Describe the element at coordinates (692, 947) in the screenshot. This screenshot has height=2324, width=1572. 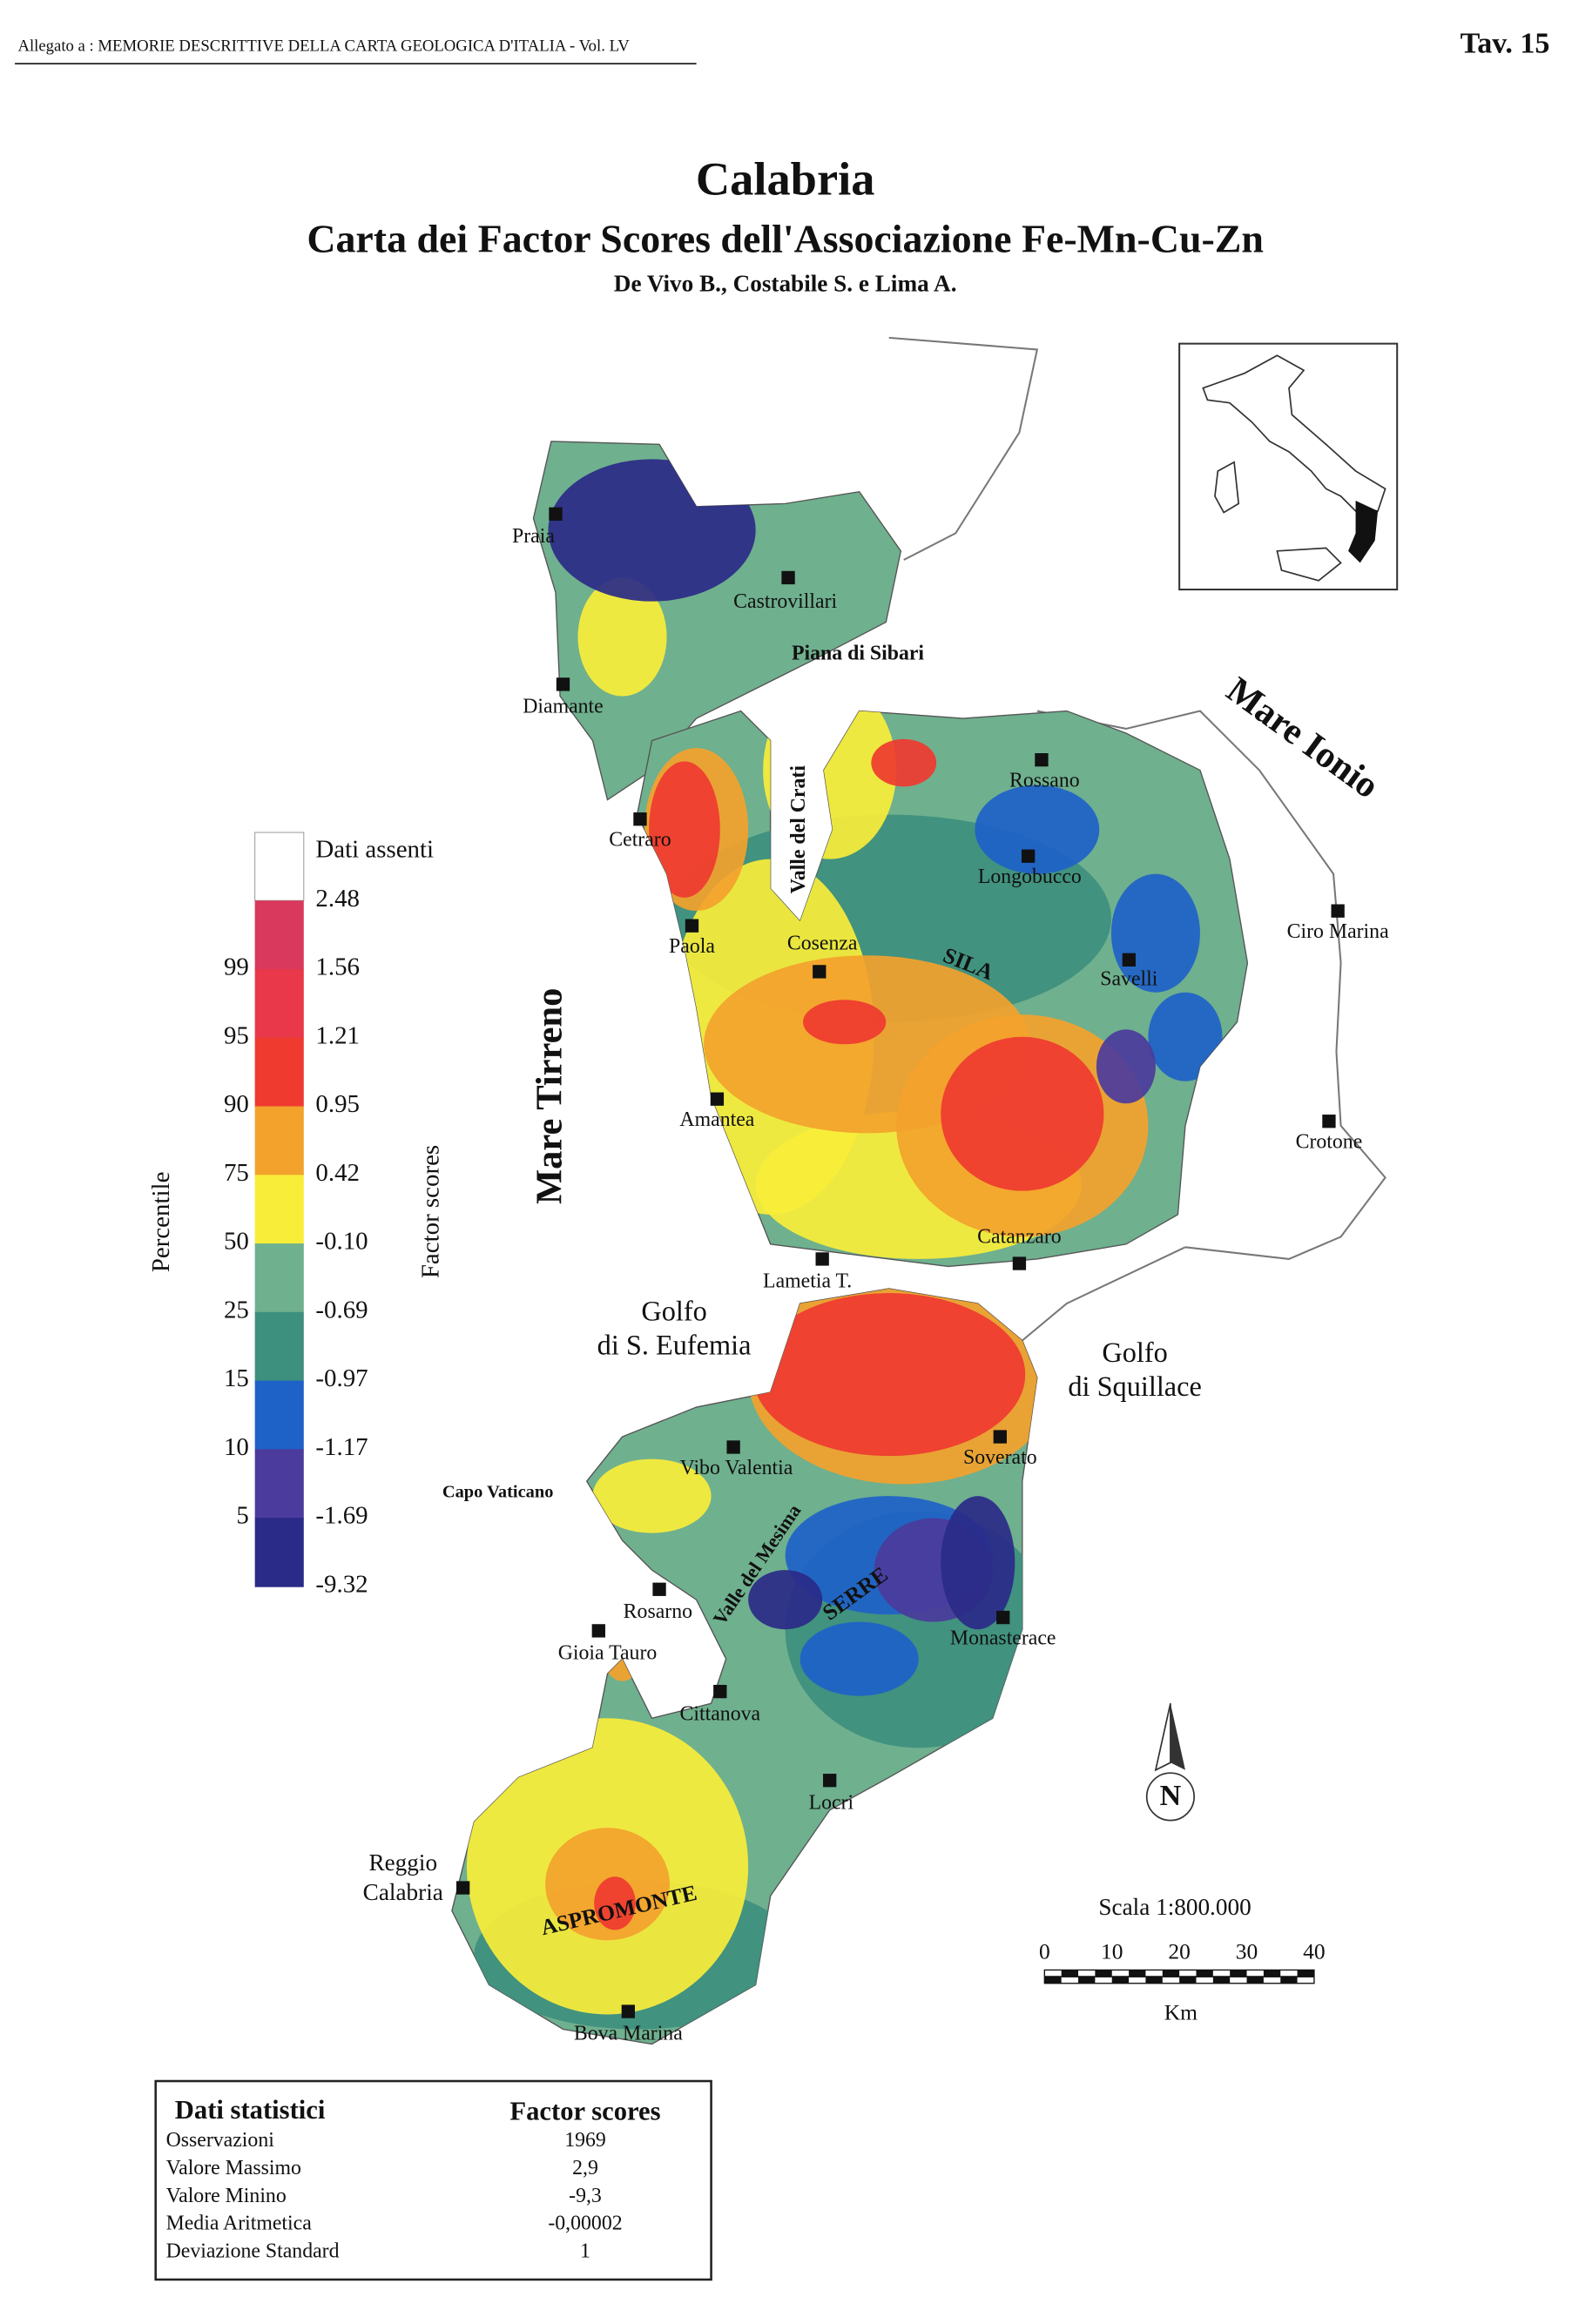
I see `place-label: Paola` at that location.